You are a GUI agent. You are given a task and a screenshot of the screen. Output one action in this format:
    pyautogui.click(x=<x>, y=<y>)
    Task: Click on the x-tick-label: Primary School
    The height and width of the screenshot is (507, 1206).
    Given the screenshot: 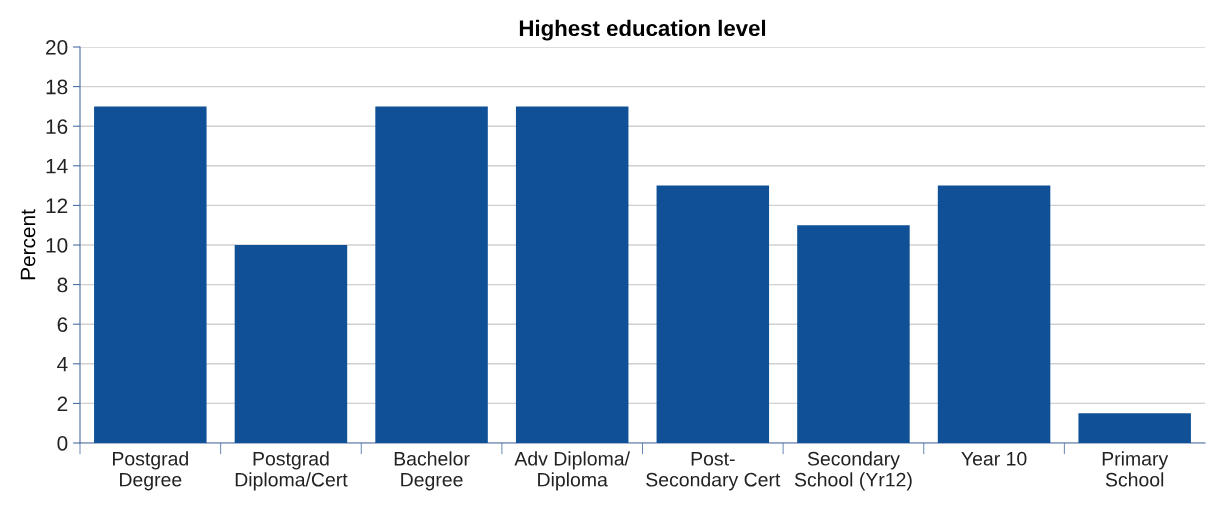 What is the action you would take?
    pyautogui.click(x=1135, y=469)
    